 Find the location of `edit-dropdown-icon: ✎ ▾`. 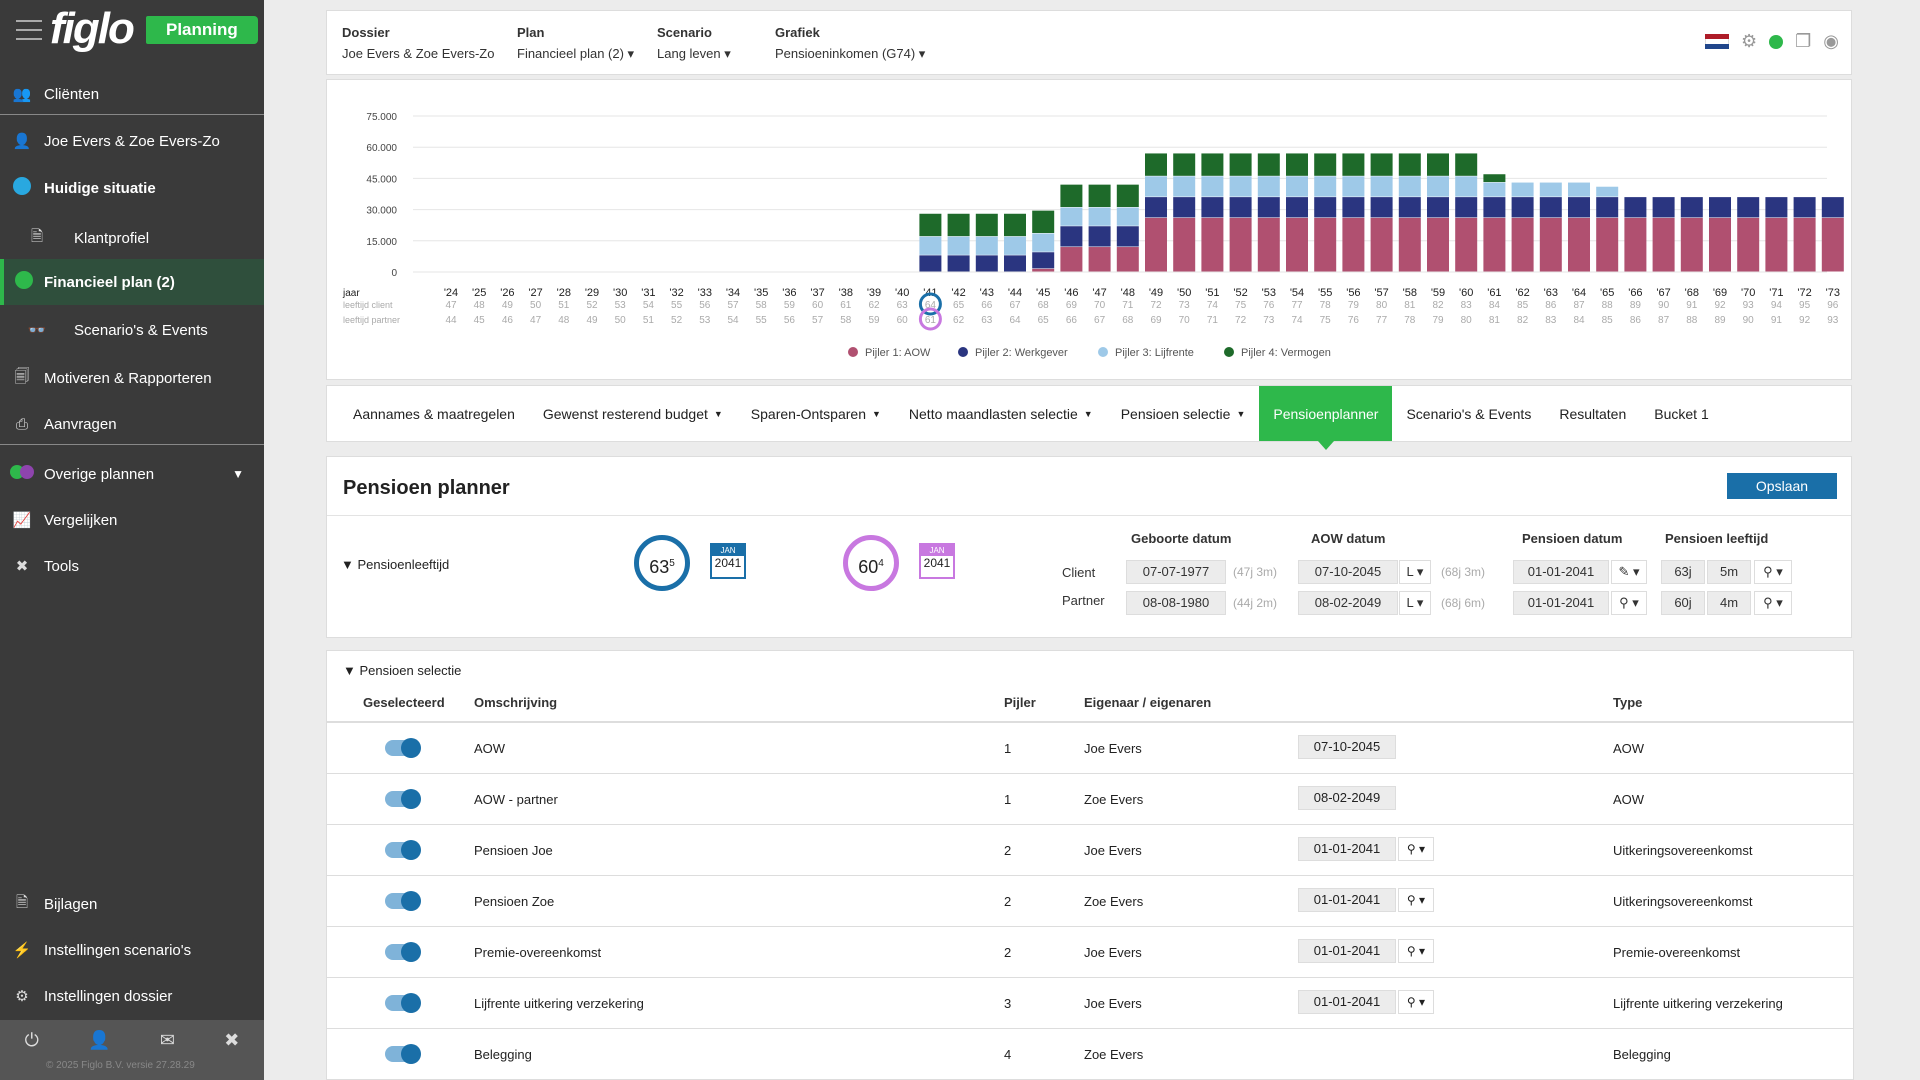

edit-dropdown-icon: ✎ ▾ is located at coordinates (1629, 572).